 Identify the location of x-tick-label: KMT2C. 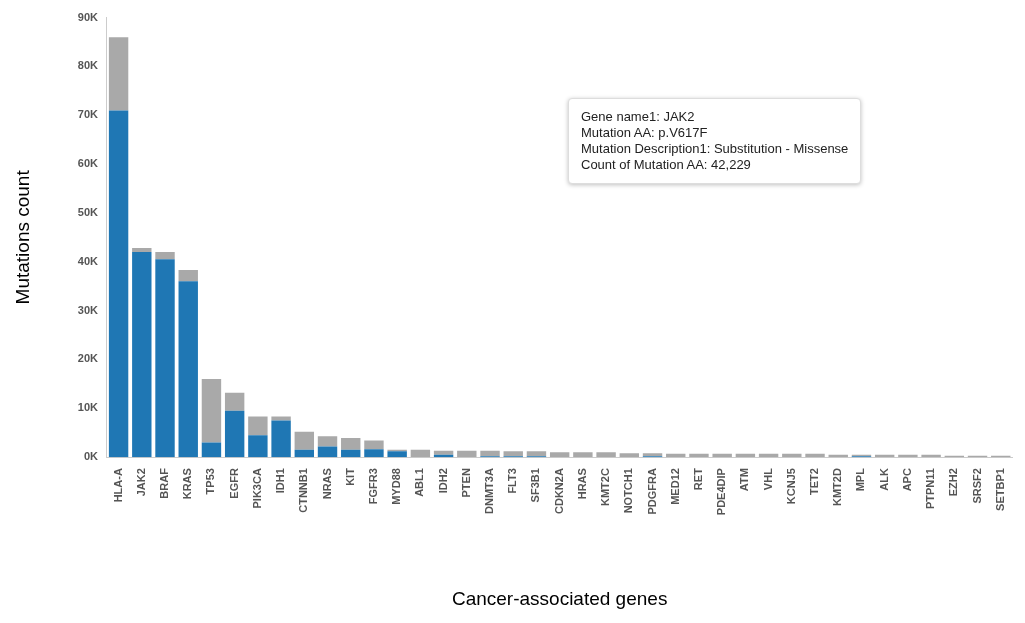
(605, 487).